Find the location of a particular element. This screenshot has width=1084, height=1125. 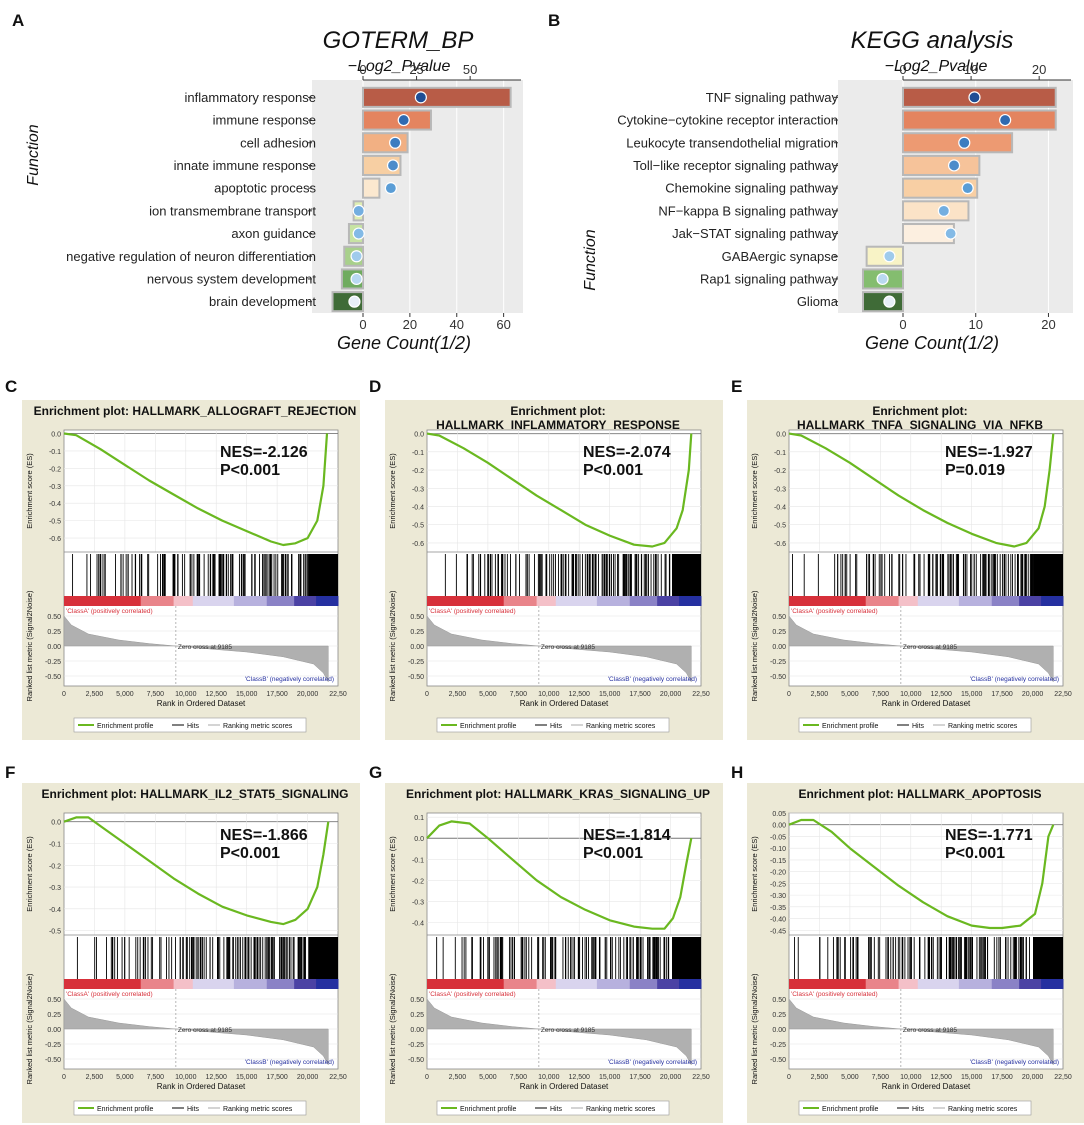

x-tick-label: 22,50 is located at coordinates (701, 694).